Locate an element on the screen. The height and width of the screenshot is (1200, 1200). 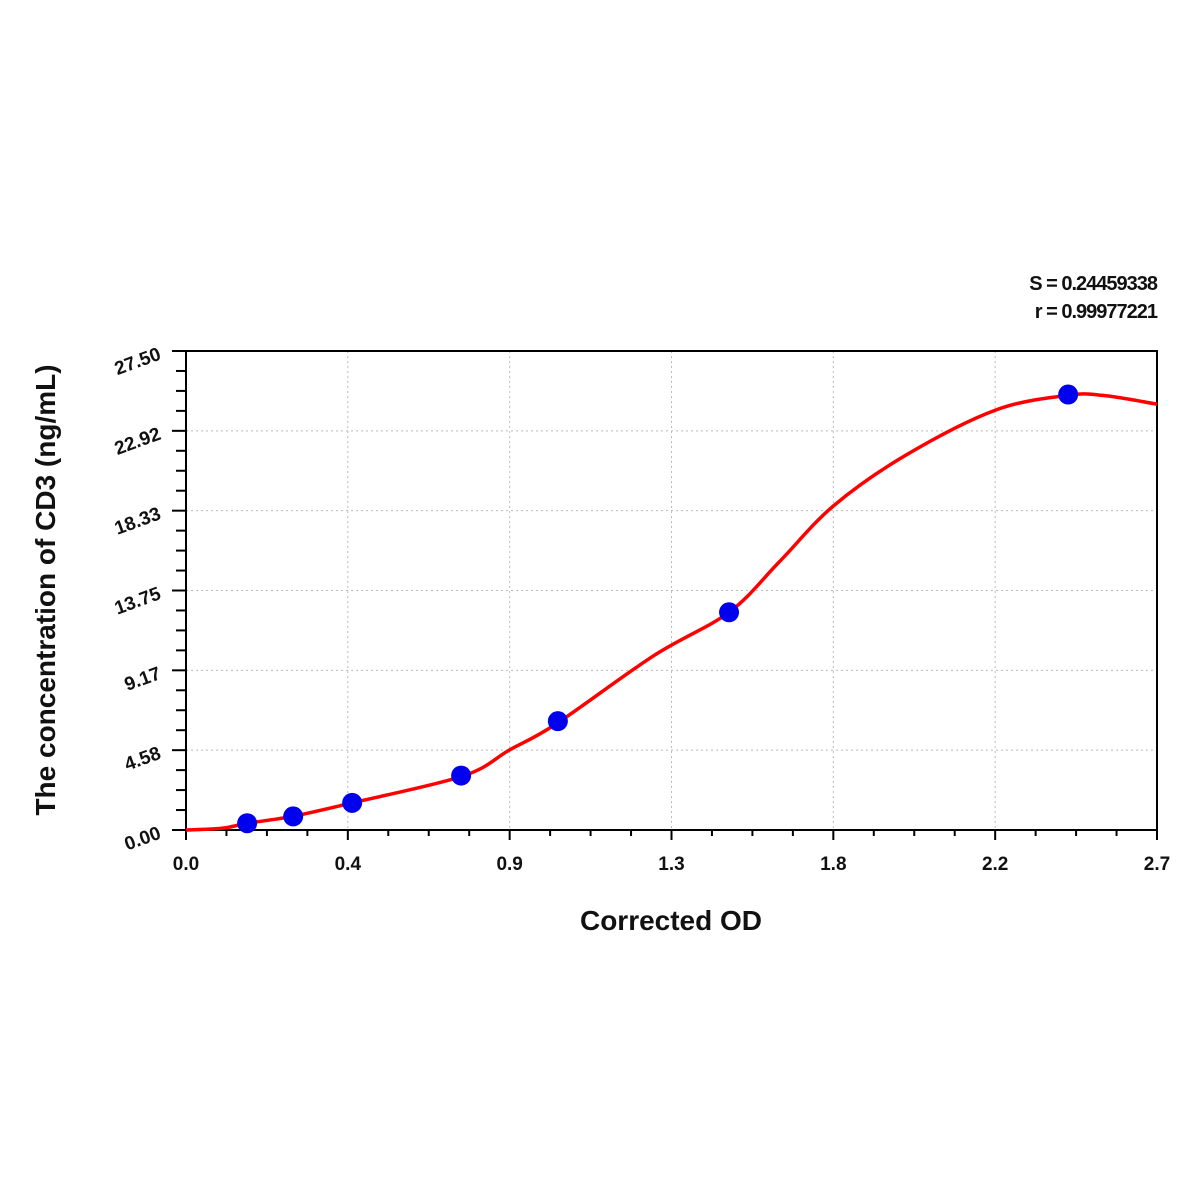
x-axis-label: Corrected OD is located at coordinates (671, 920).